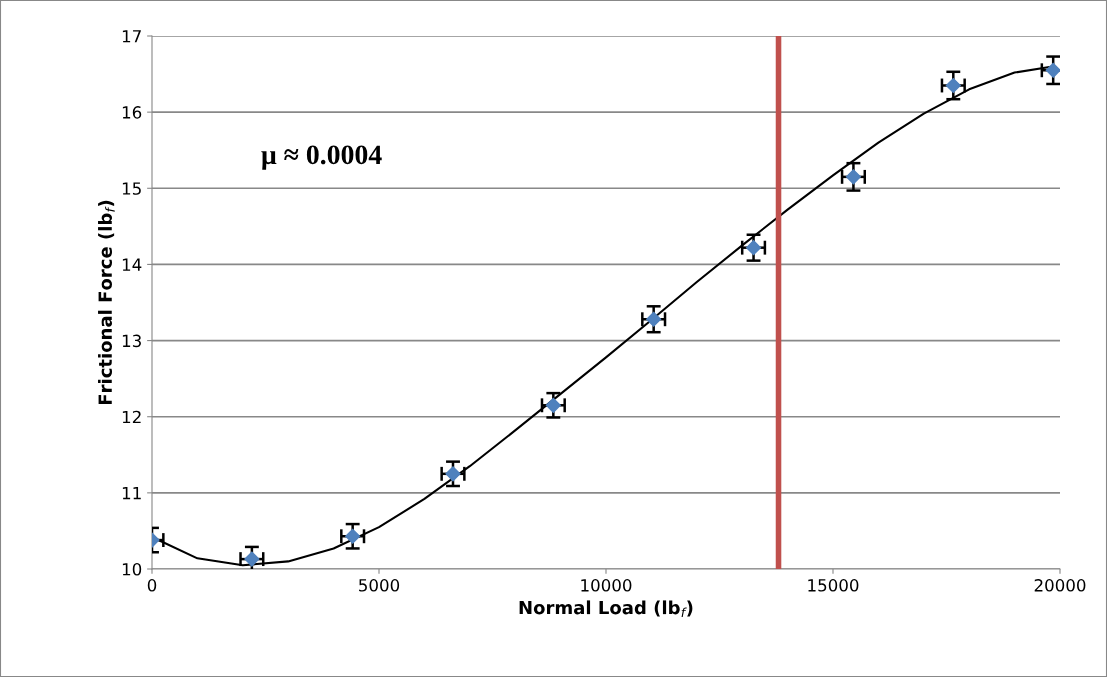  Describe the element at coordinates (132, 264) in the screenshot. I see `y-tick-label: 14` at that location.